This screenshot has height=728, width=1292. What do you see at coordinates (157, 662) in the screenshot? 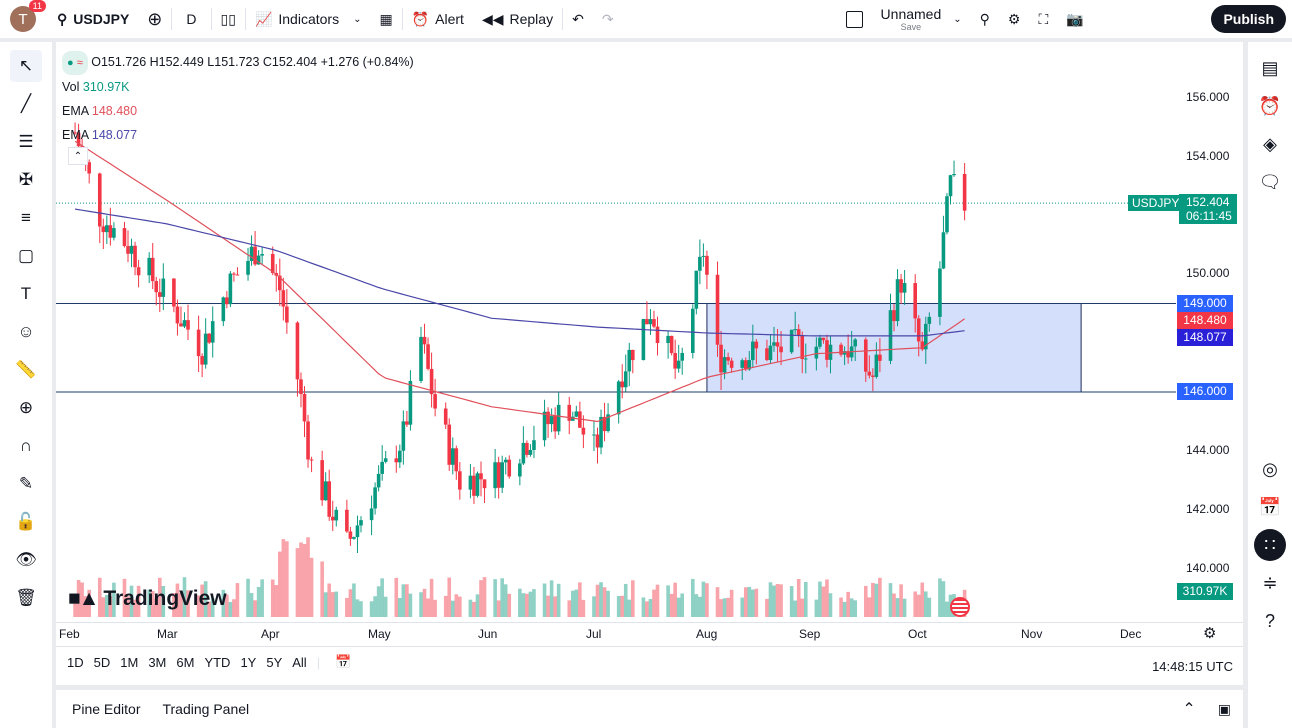
I see `range-3m: 3M` at bounding box center [157, 662].